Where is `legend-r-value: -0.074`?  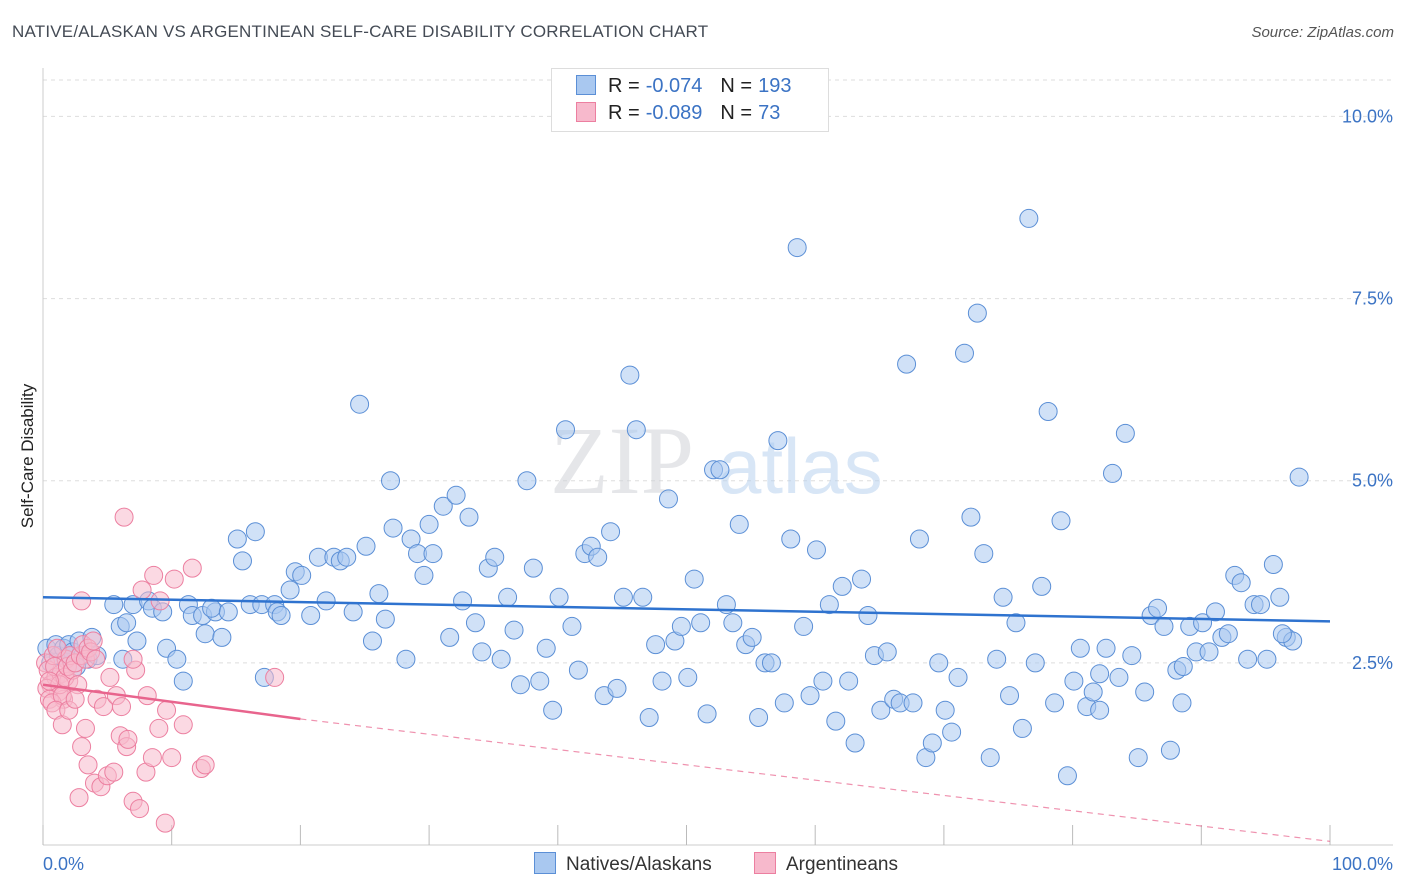 legend-r-value: -0.074 is located at coordinates (674, 86).